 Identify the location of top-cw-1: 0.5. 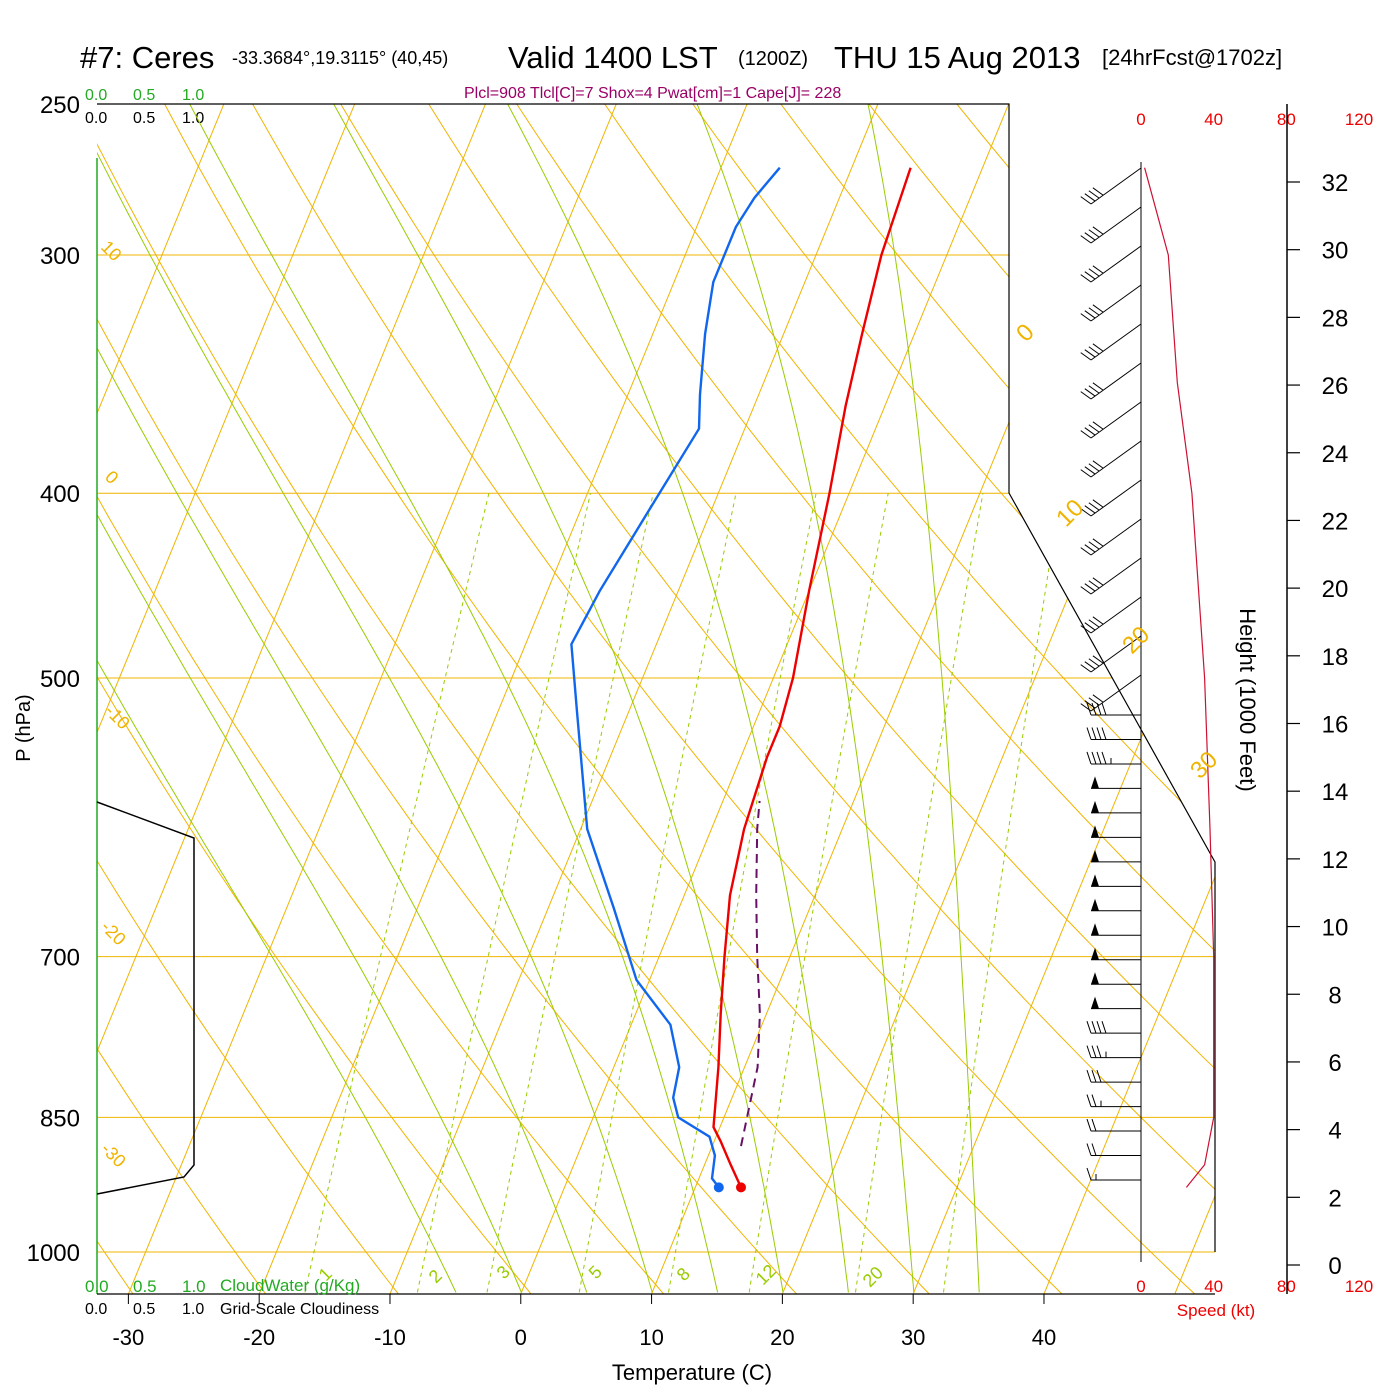
(144, 95).